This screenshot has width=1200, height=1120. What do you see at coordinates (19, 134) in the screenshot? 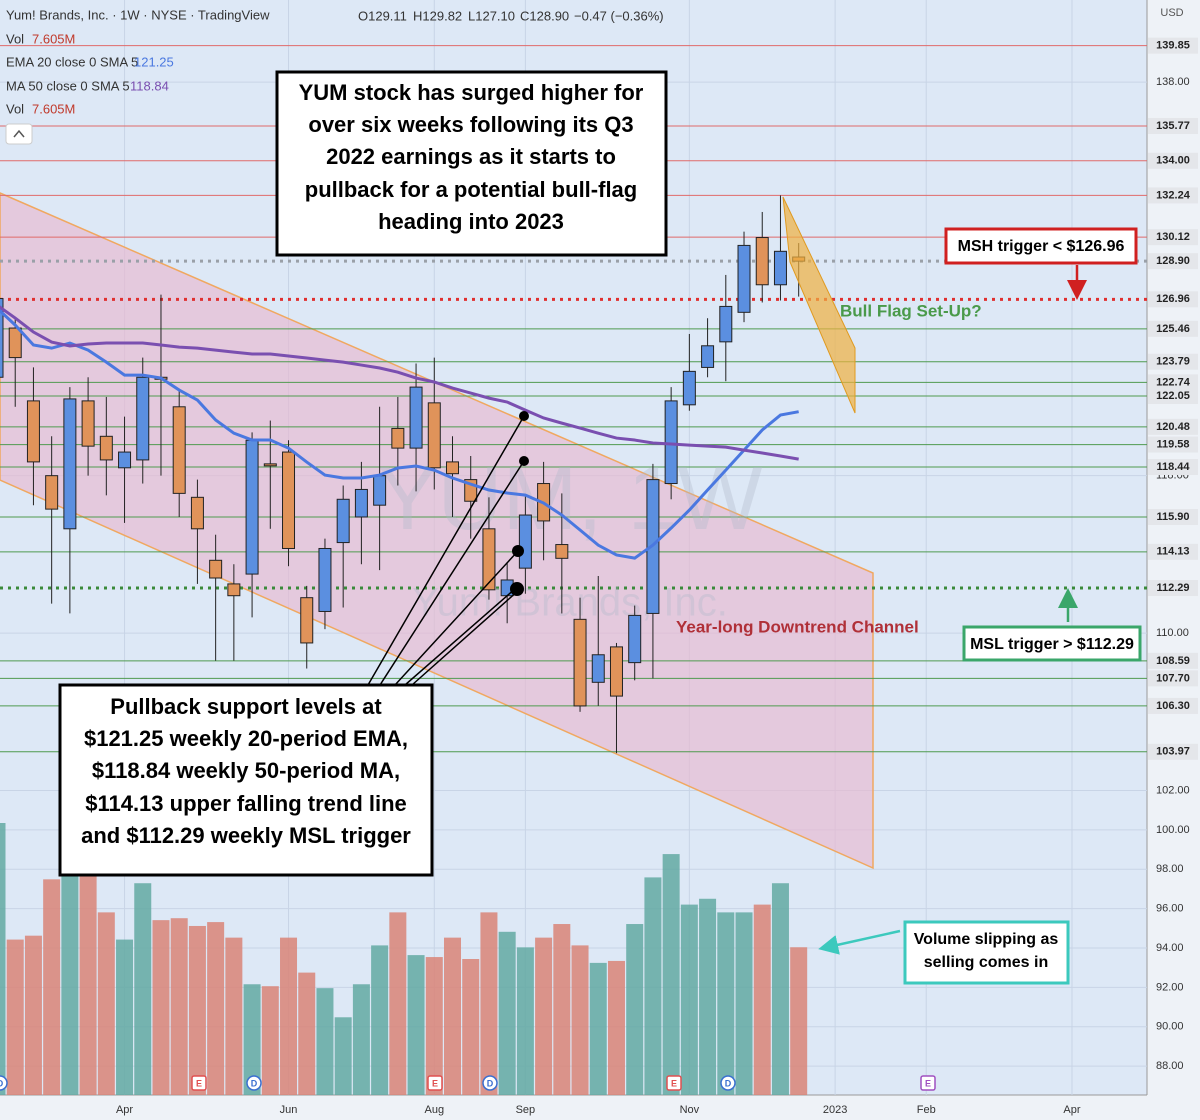
I see `collapse-button` at bounding box center [19, 134].